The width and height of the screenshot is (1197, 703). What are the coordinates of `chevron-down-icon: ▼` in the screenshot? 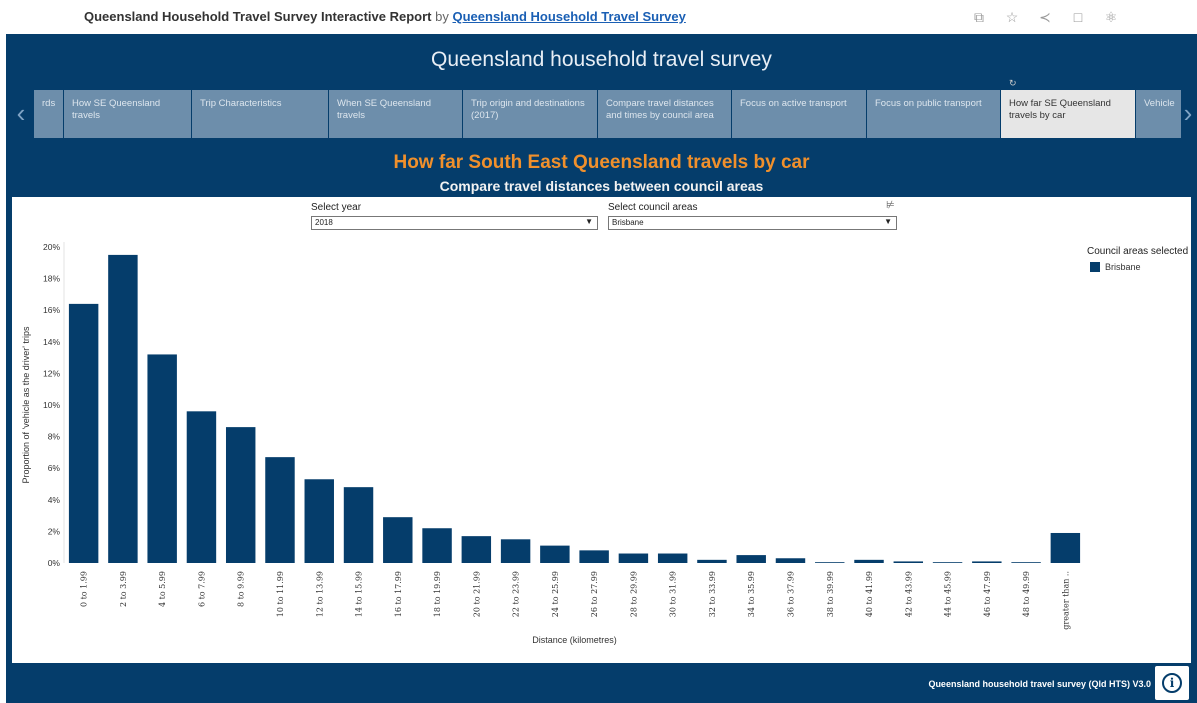 It's located at (589, 221).